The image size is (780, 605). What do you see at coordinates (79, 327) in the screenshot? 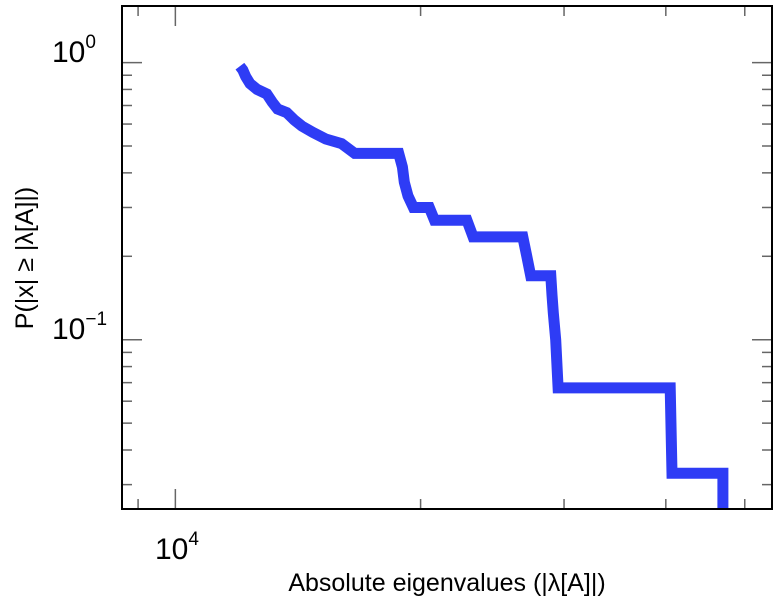
I see `y-tick-label-0.1: 10⁻¹` at bounding box center [79, 327].